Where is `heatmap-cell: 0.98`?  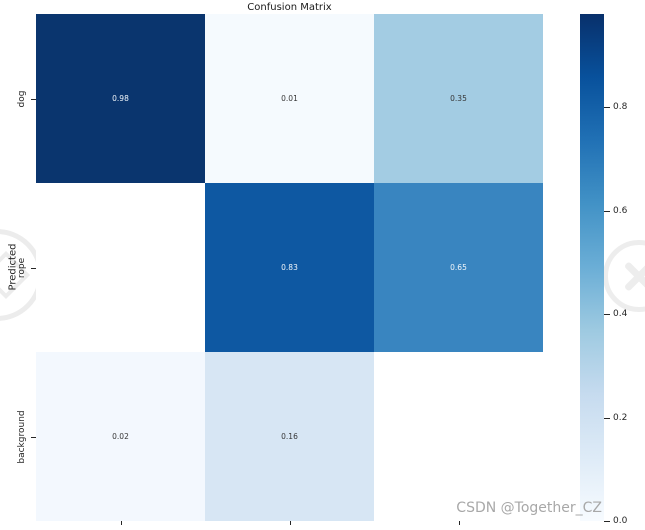
heatmap-cell: 0.98 is located at coordinates (120, 98).